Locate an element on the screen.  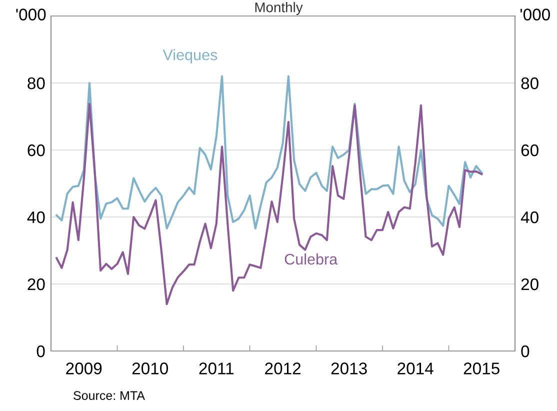
y-tick-label: 0 is located at coordinates (40, 351).